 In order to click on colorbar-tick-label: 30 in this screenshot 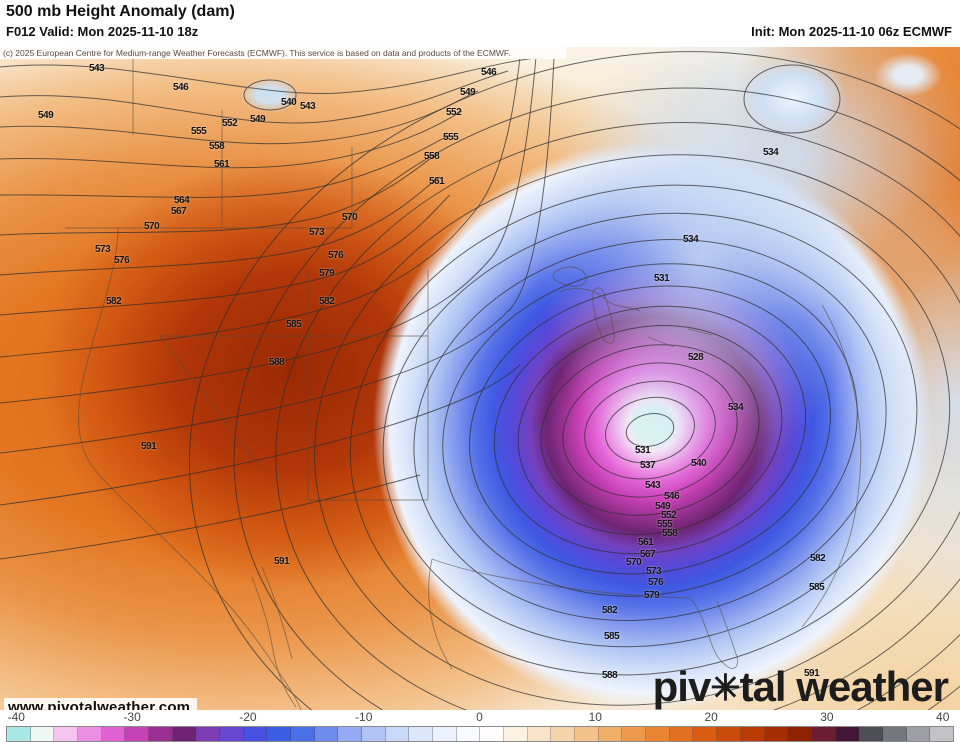, I will do `click(827, 717)`.